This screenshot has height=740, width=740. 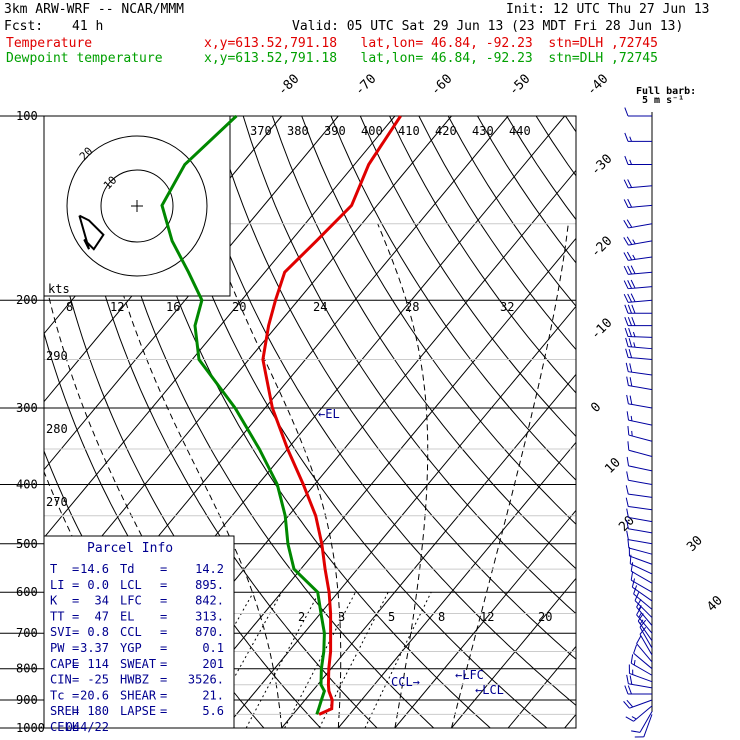 I want to click on isotherm-label--60: -60, so click(x=441, y=85).